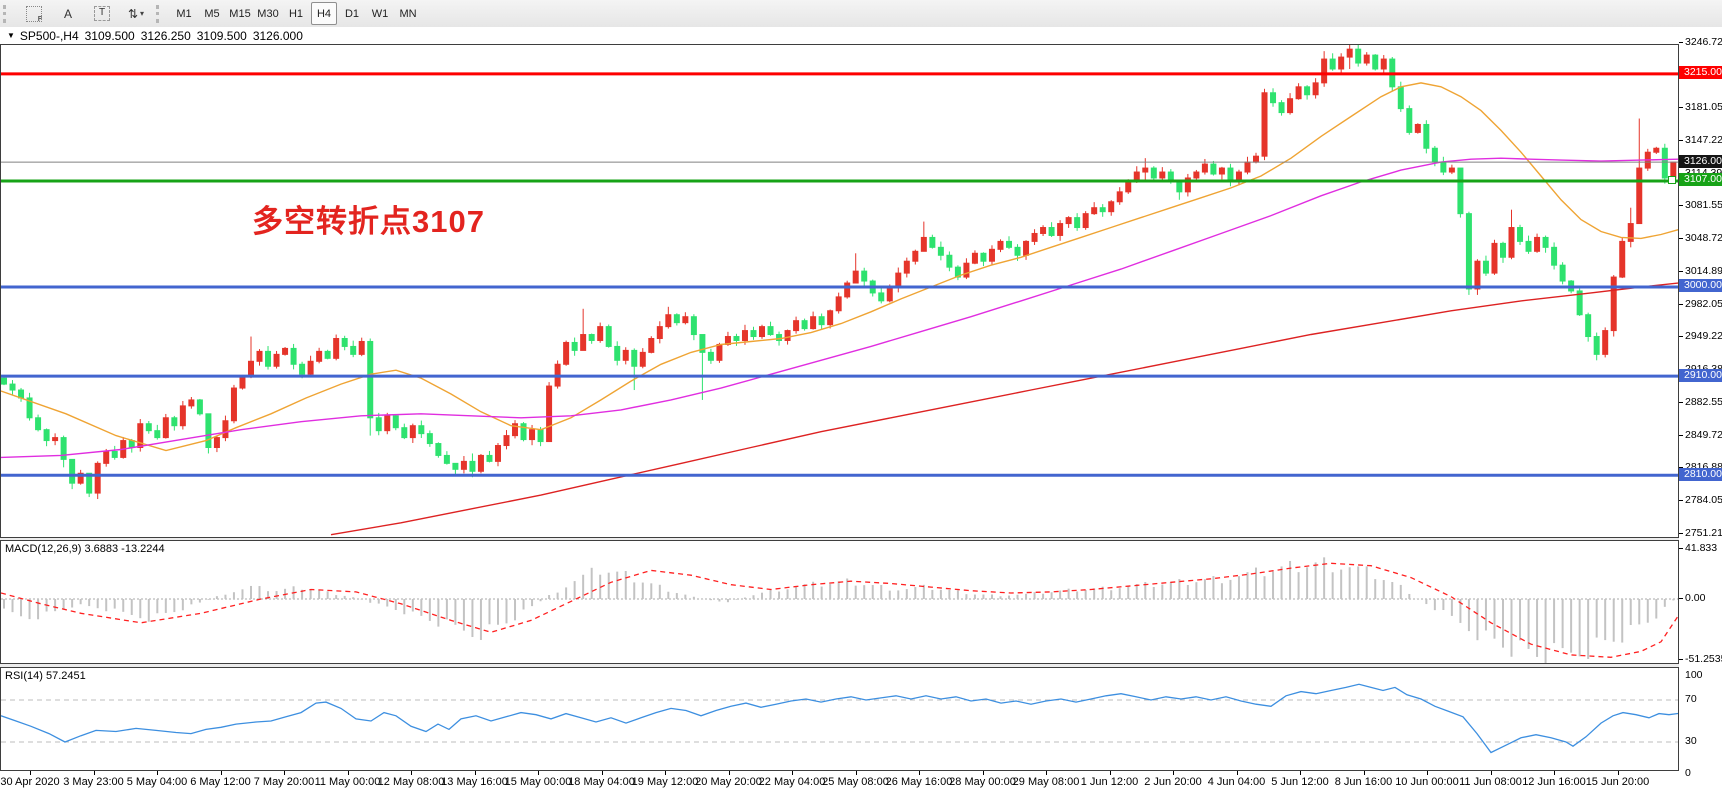 The width and height of the screenshot is (1722, 791). Describe the element at coordinates (474, 782) in the screenshot. I see `time-tick-label: 13 May 16:00` at that location.